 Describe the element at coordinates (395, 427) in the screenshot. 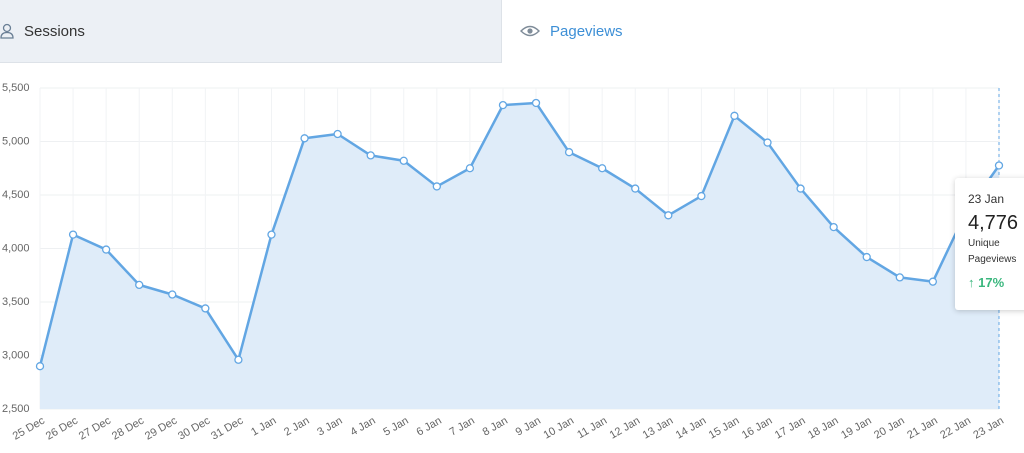

I see `x-tick-label: 5 Jan` at that location.